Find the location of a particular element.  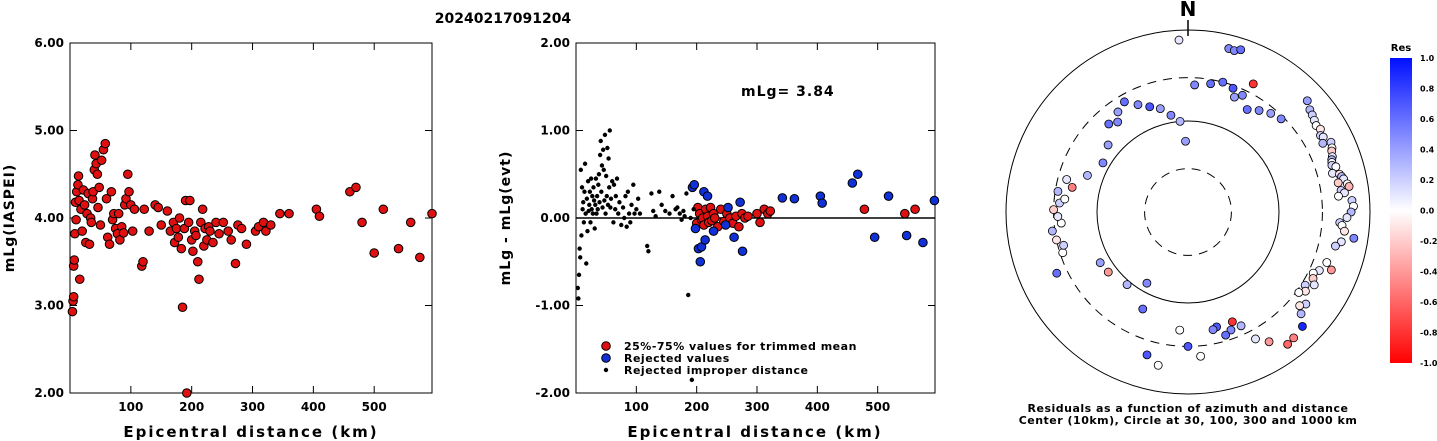

colorbar-ticks: 1.0 0.8 0.6 0.4 0.2 0.0 -0.2 -0.4 -0.6 -0.8 -1.0 is located at coordinates (1428, 211).